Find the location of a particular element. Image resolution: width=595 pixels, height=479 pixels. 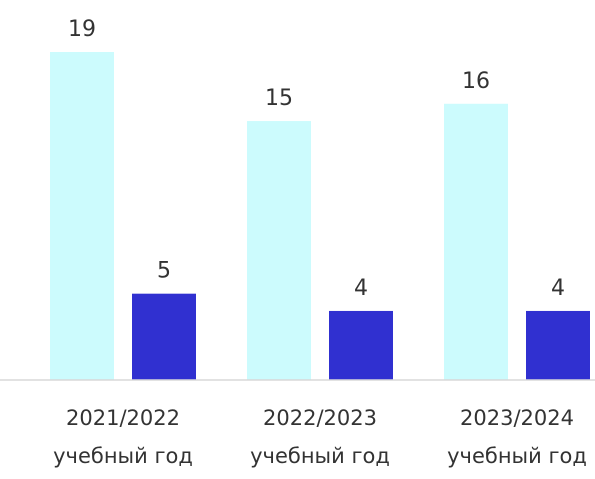

bar-series2-cat1 is located at coordinates (164, 336).